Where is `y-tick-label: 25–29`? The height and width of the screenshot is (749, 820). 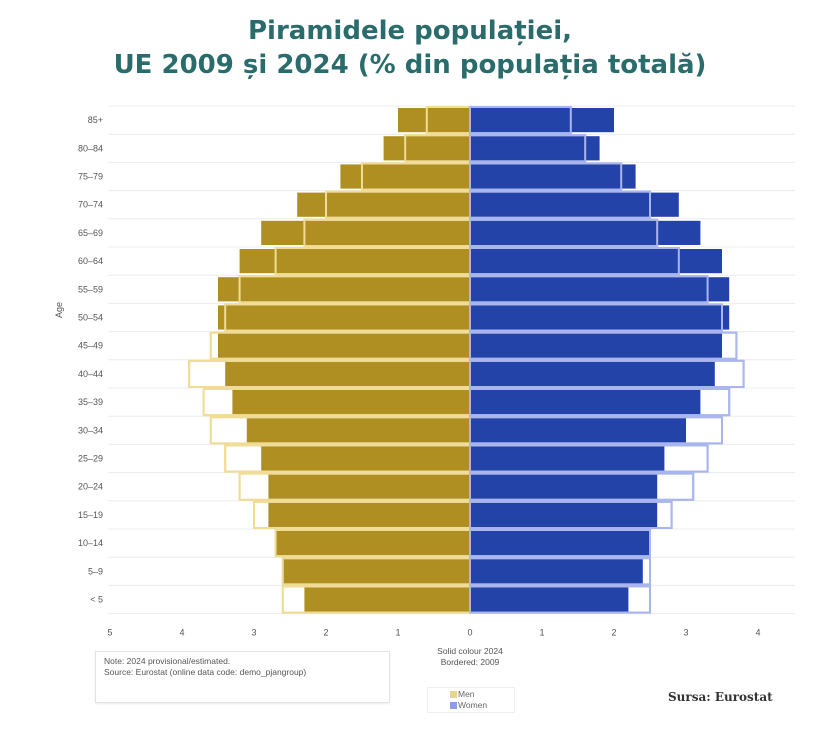 y-tick-label: 25–29 is located at coordinates (90, 459).